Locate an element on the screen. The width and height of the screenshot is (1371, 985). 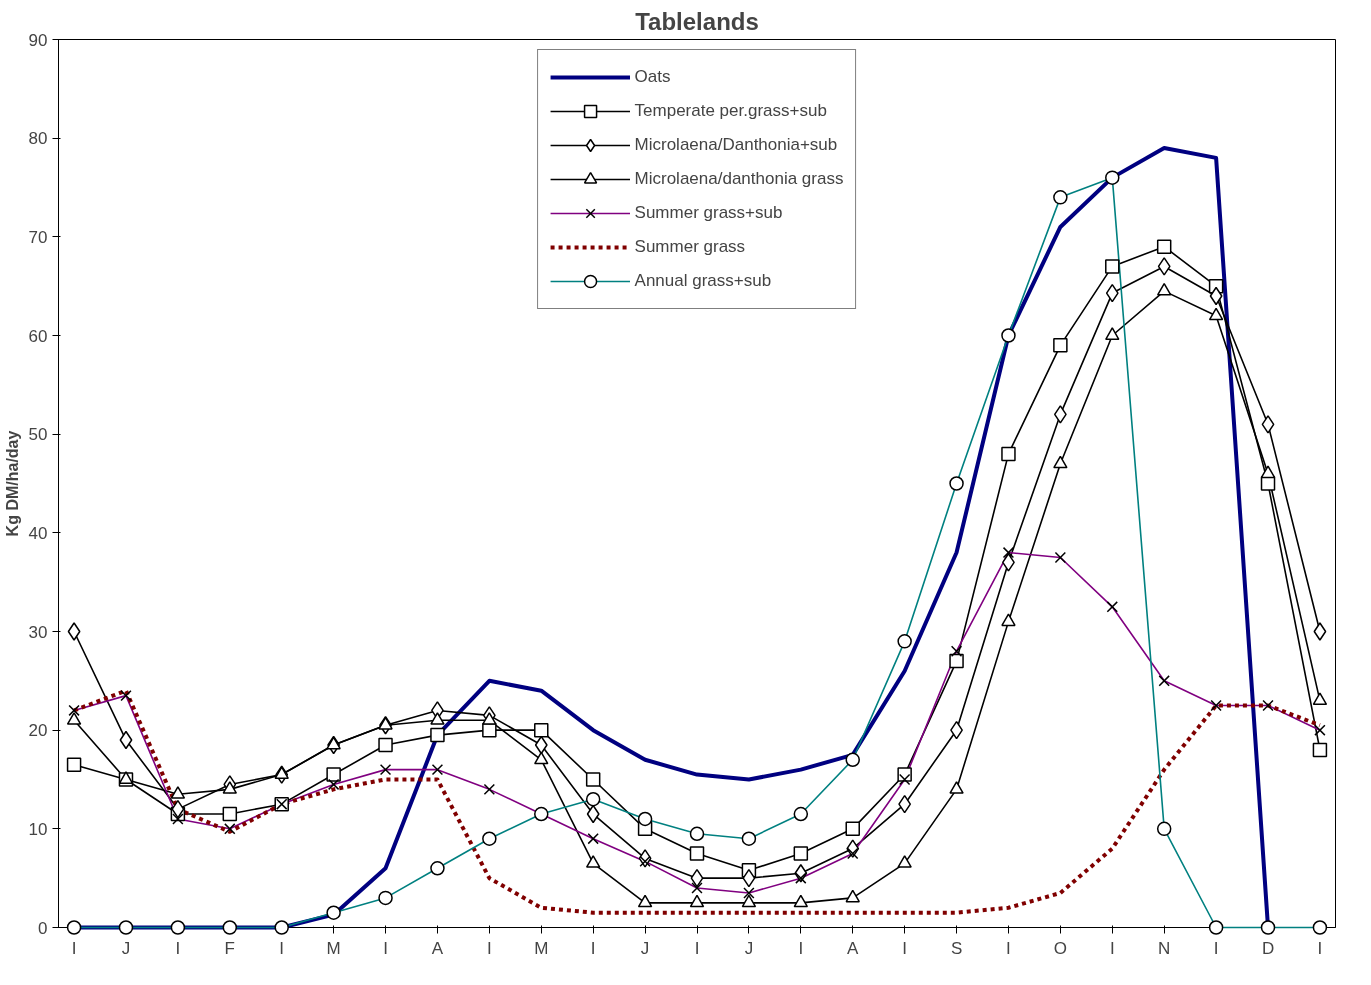
y-tick-label: 70 is located at coordinates (38, 237).